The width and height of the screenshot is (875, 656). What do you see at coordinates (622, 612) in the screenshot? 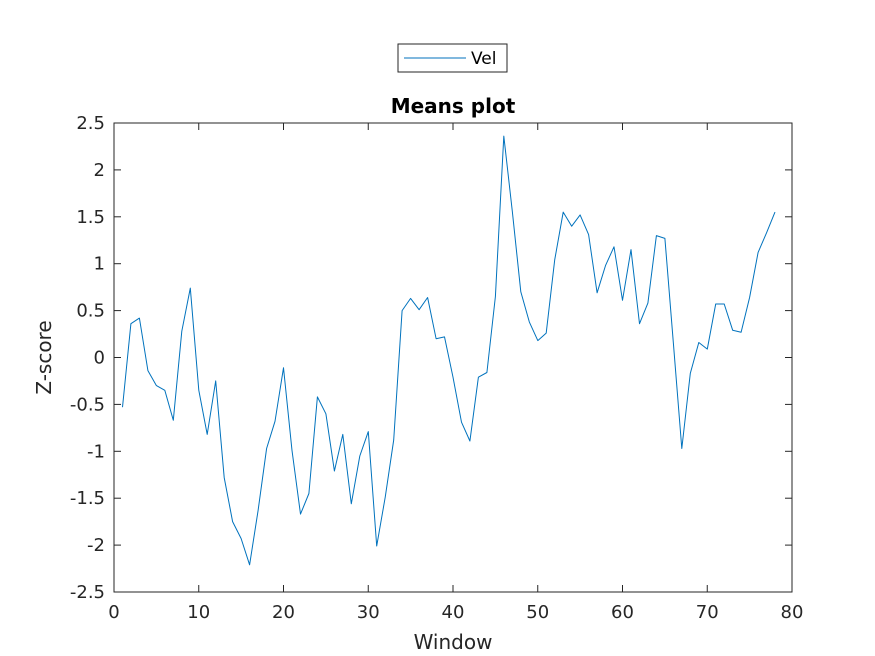
I see `x-tick-label: 60` at bounding box center [622, 612].